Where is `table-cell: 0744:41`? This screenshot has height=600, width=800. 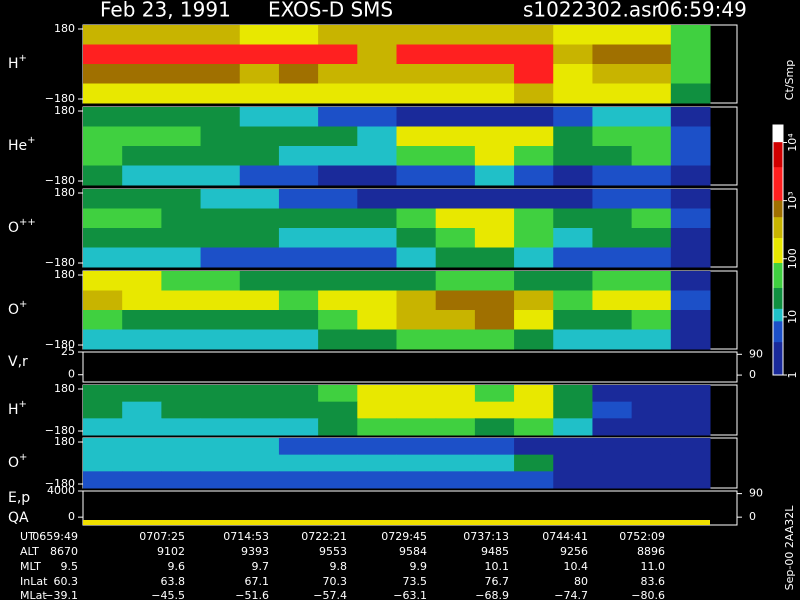
table-cell: 0744:41 is located at coordinates (565, 536).